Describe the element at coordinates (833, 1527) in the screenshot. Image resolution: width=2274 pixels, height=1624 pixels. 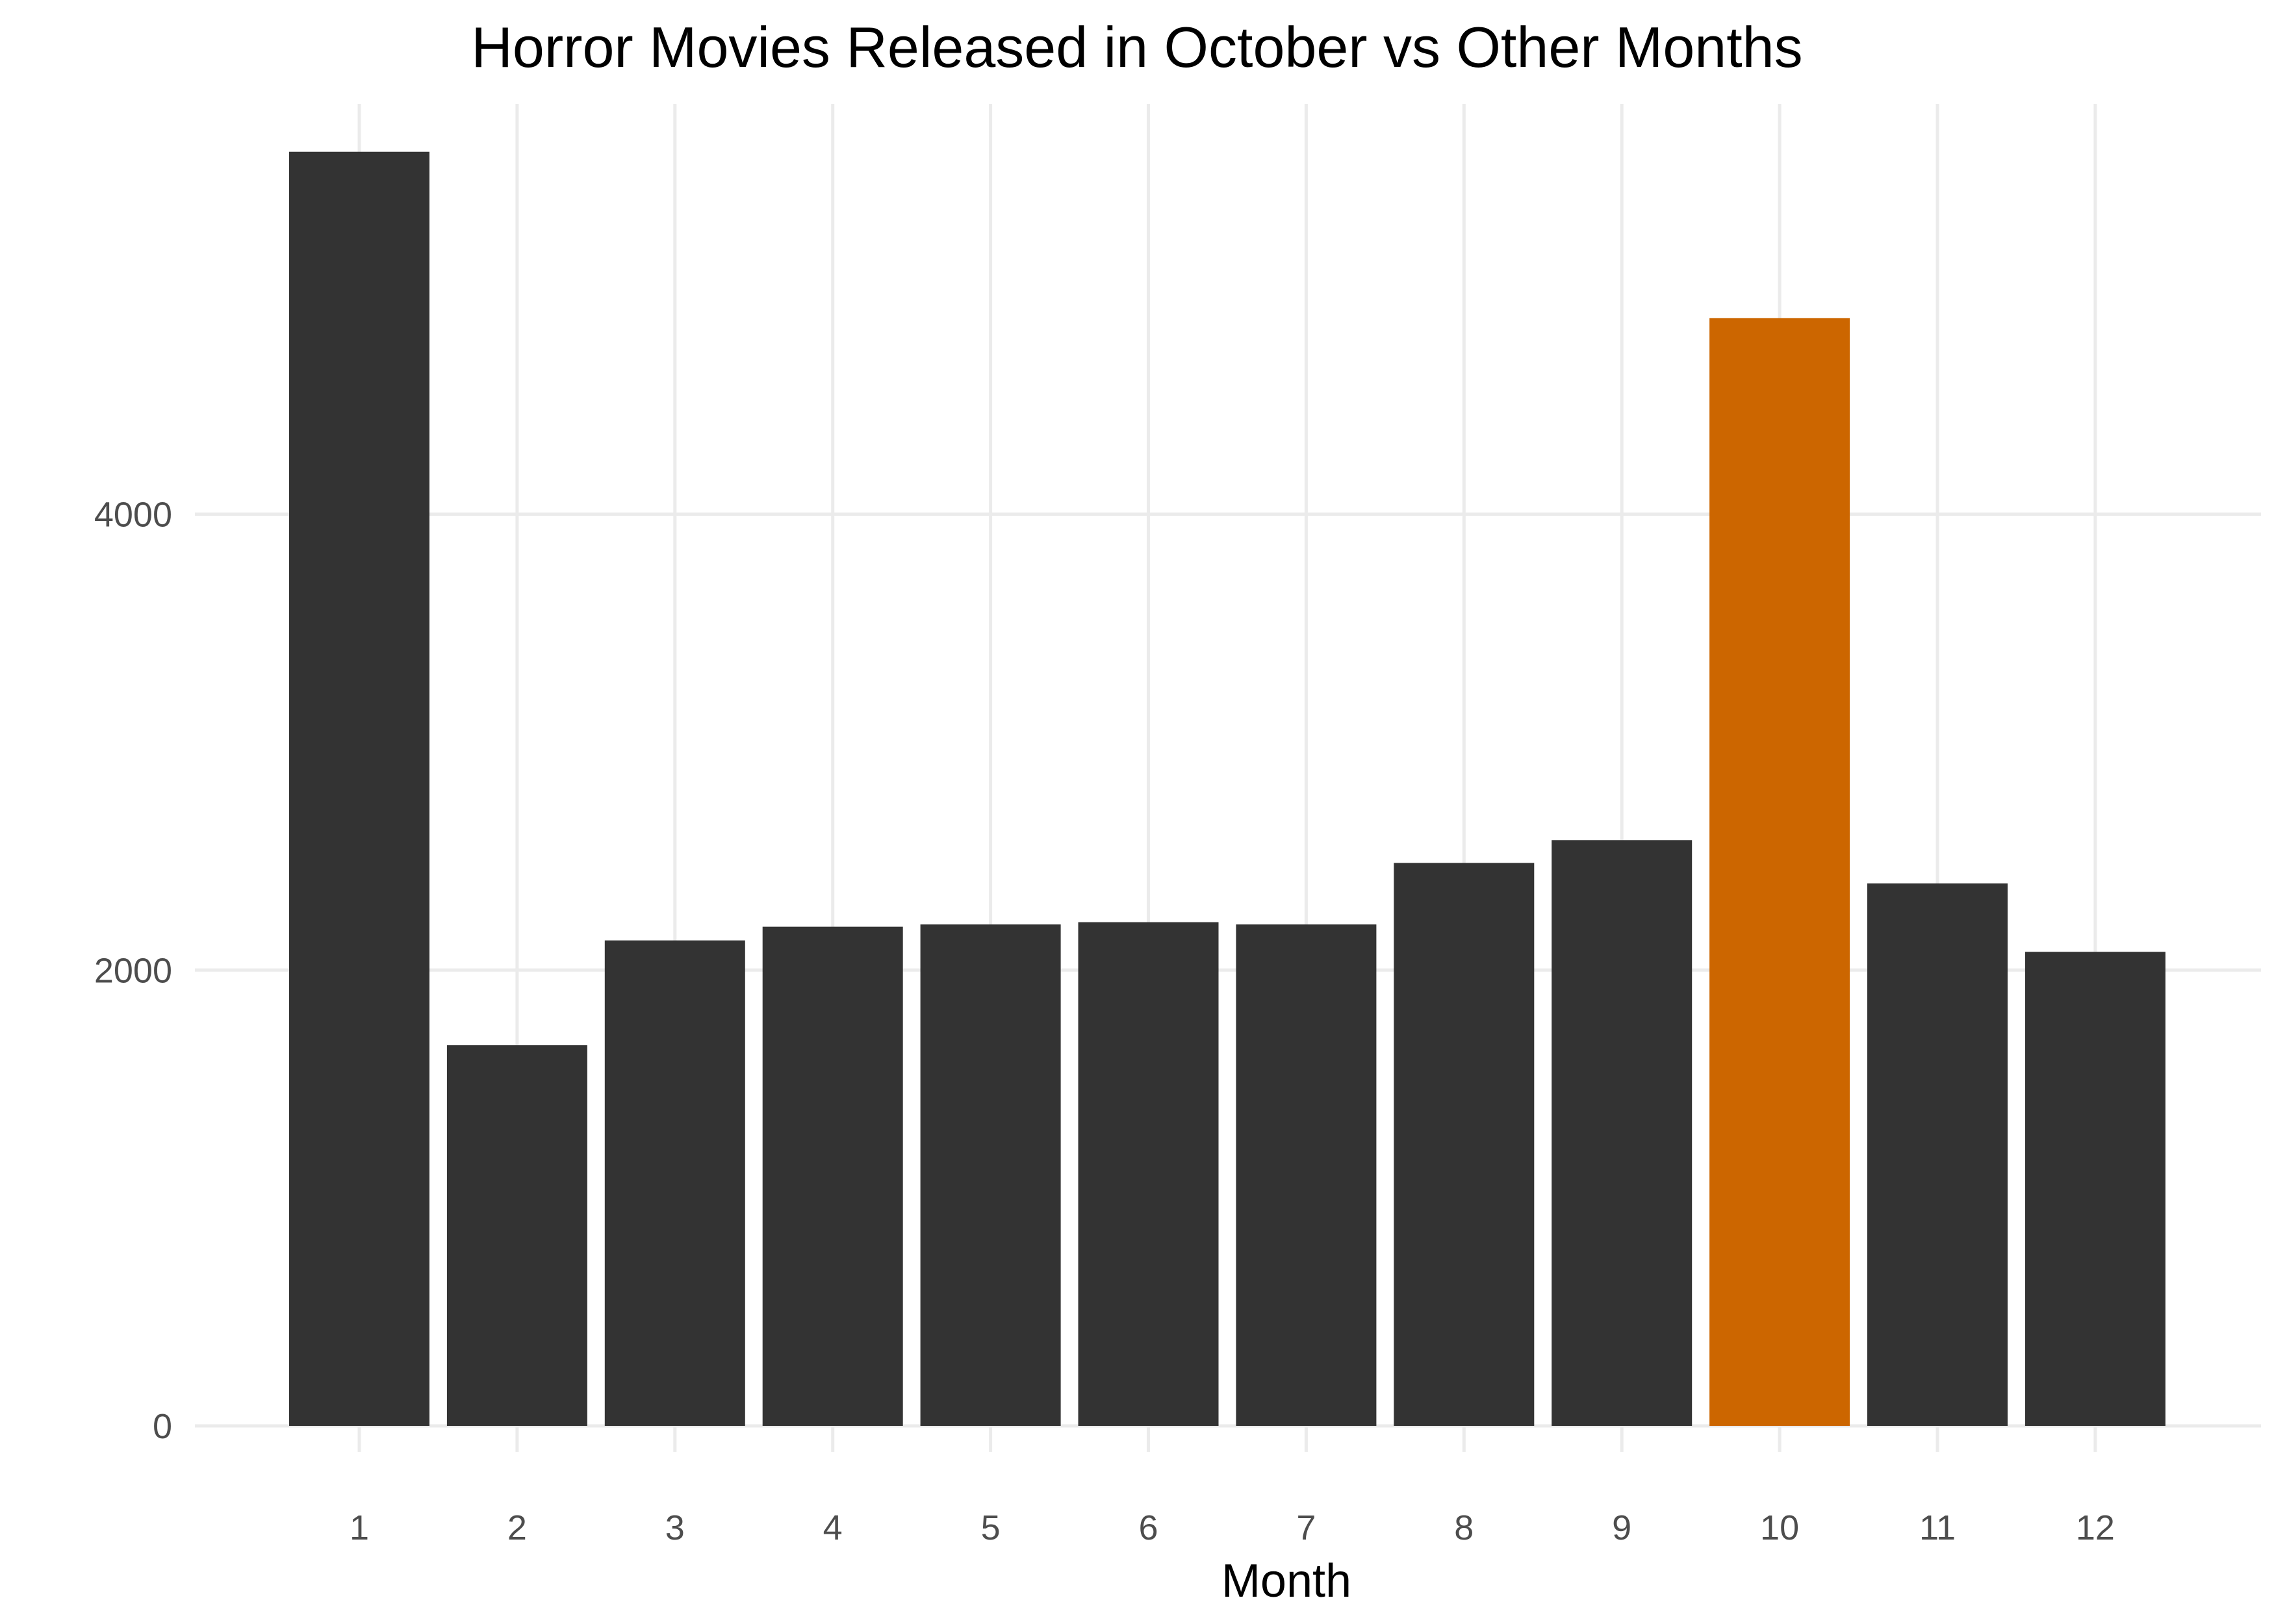
I see `x-tick-label-4: 4` at that location.